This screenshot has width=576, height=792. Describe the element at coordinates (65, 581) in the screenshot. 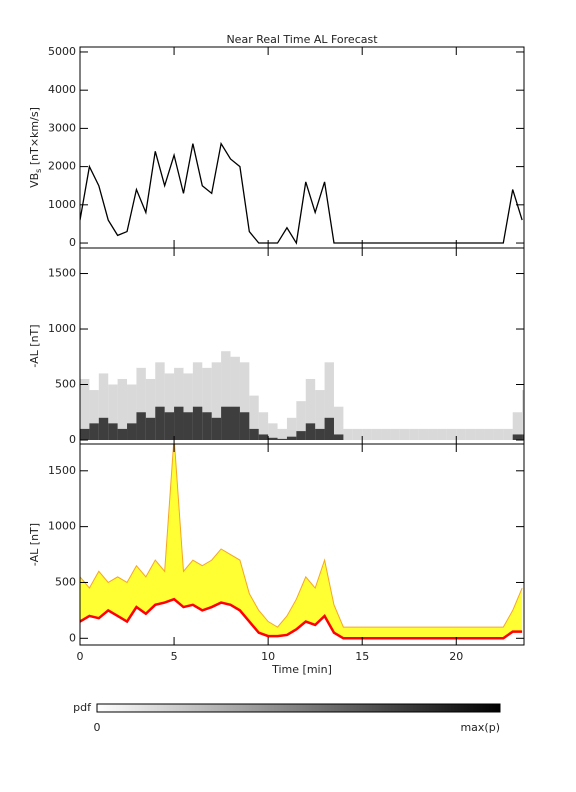

I see `y-tick-label: 500` at that location.